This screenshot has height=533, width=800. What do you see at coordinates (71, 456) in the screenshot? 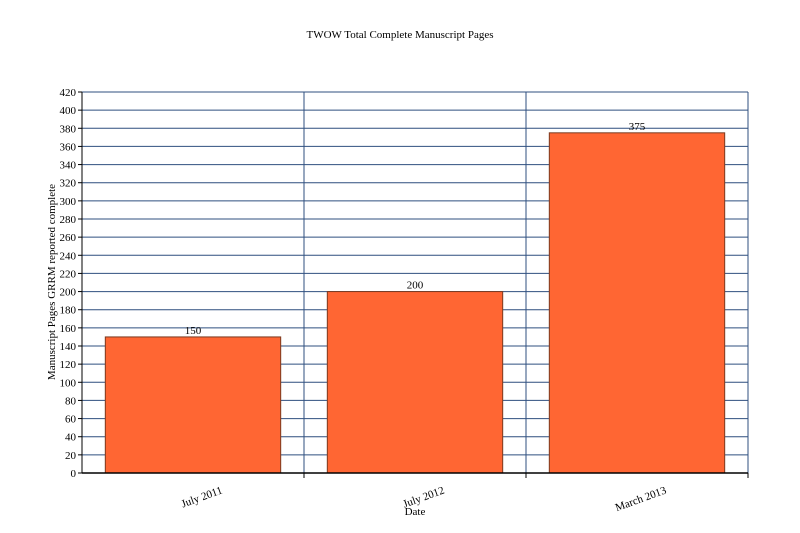
I see `y-tick-label: 20` at bounding box center [71, 456].